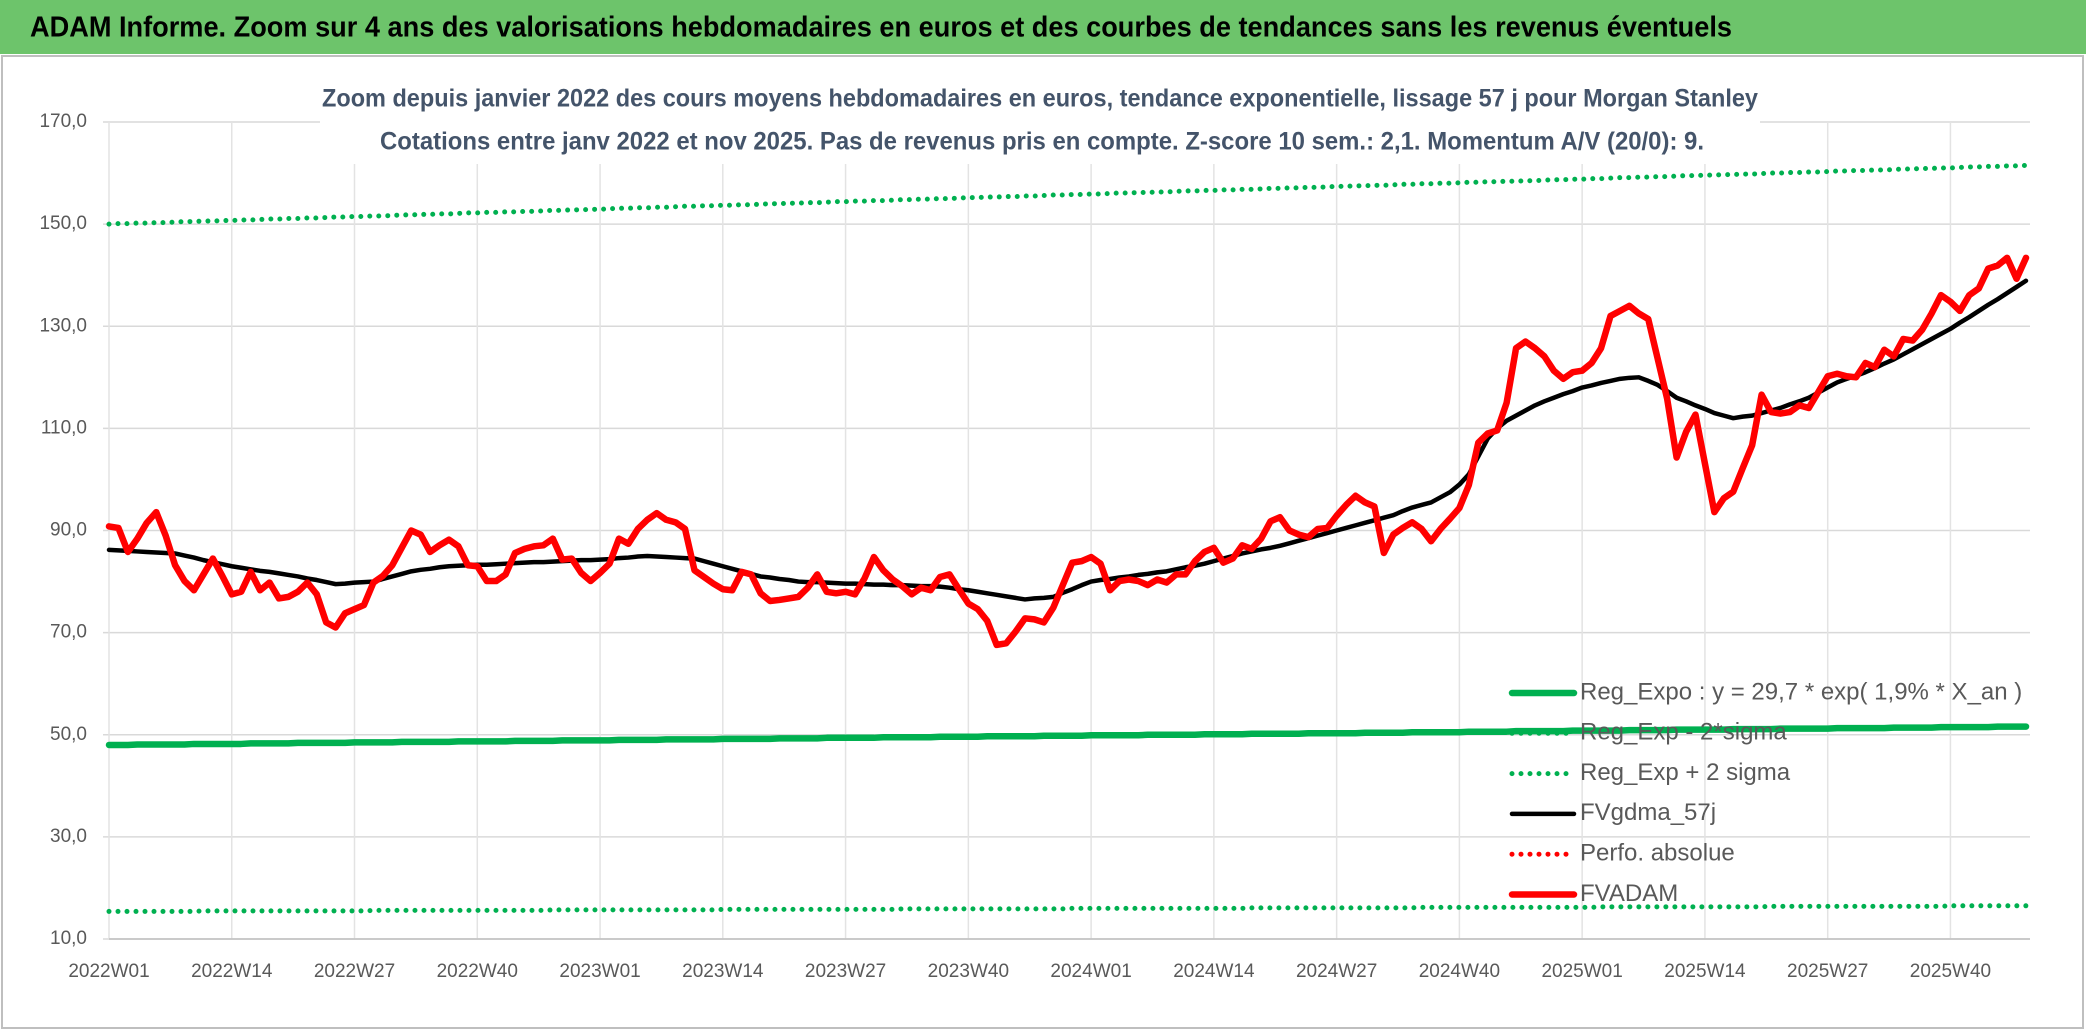 The image size is (2086, 1031). What do you see at coordinates (1629, 893) in the screenshot?
I see `legend-label: FVADAM` at bounding box center [1629, 893].